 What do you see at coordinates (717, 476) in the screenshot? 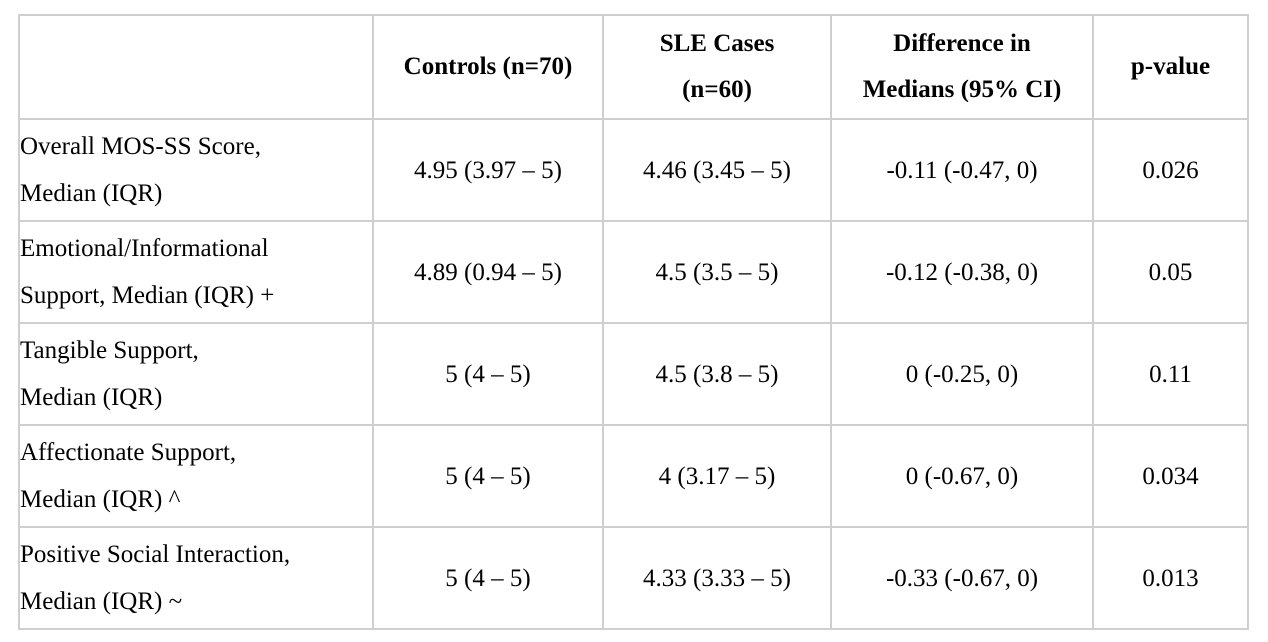
I see `sle-cases-value-cell: 4 (3.17 – 5)` at bounding box center [717, 476].